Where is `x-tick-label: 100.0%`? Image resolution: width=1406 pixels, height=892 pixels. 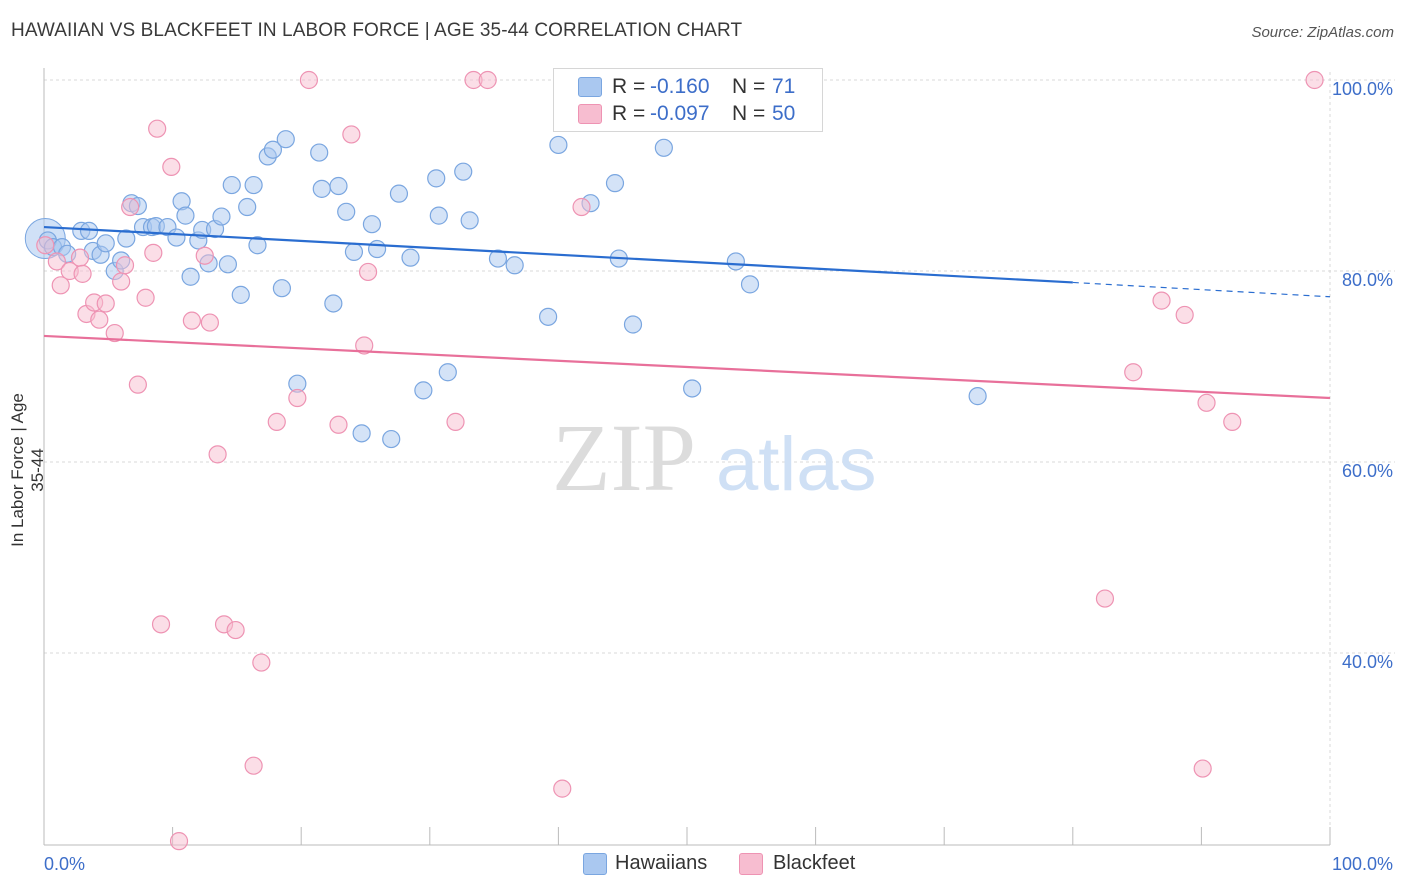 x-tick-label: 100.0% is located at coordinates (1362, 864).